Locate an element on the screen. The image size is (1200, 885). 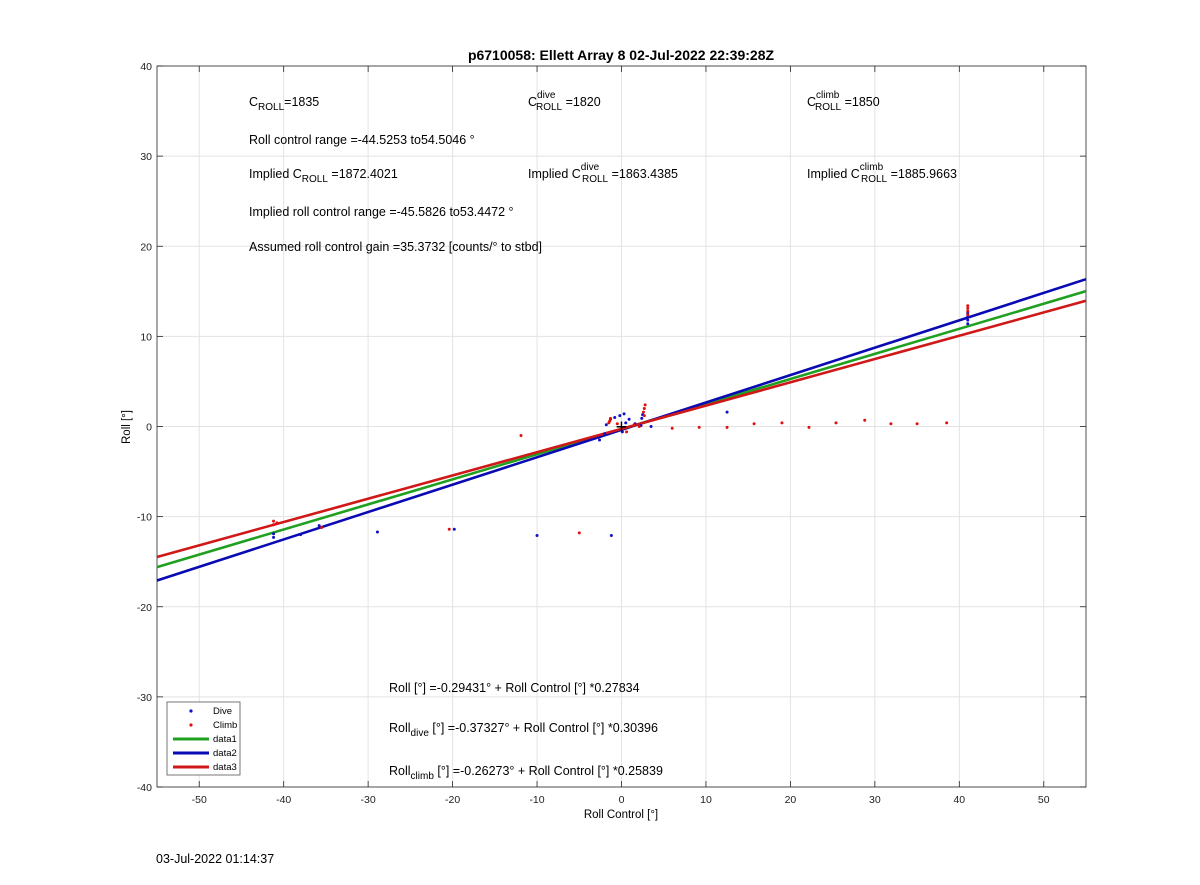
annotation-c-roll-climb: Cclimb ROLL =1850 is located at coordinates (843, 101).